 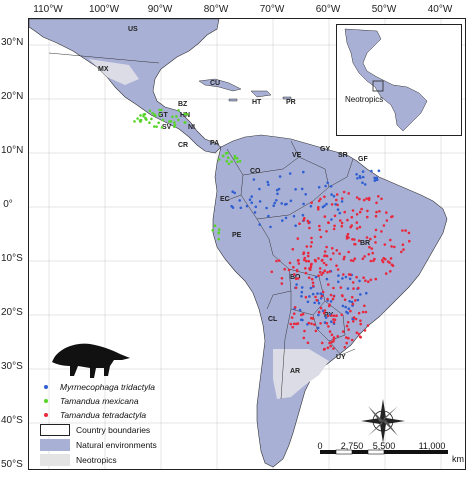 I want to click on lon-tick: 90°W, so click(x=160, y=9).